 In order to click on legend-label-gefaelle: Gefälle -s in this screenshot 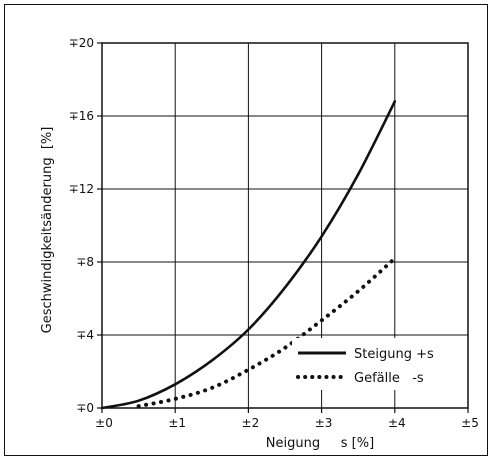, I will do `click(389, 378)`.